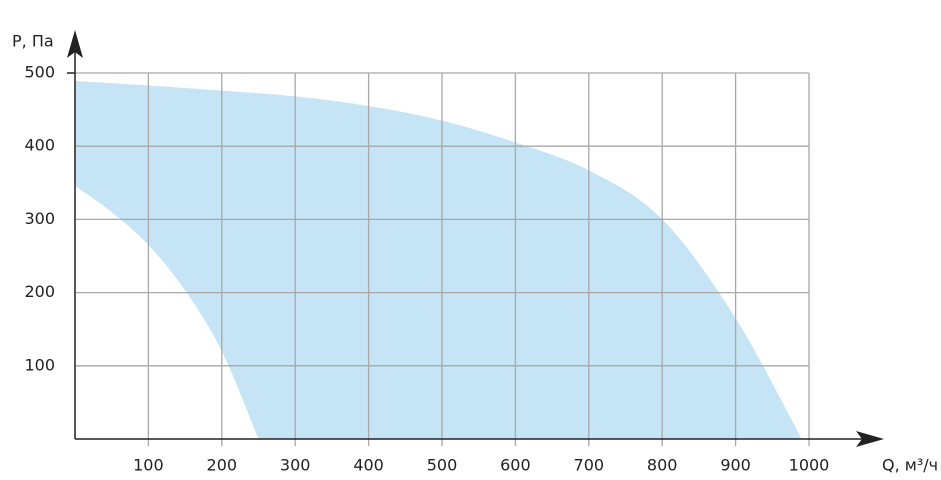 The height and width of the screenshot is (480, 941). I want to click on x-tick-label: 400, so click(368, 465).